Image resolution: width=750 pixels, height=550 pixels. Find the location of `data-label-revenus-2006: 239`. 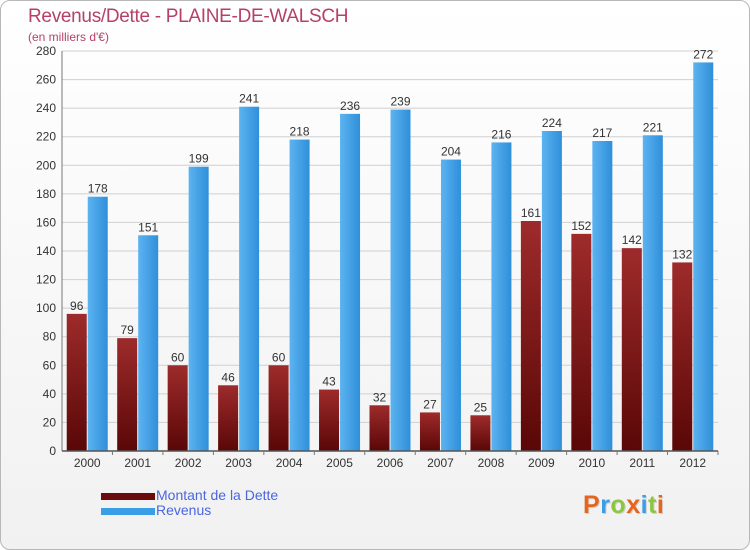

data-label-revenus-2006: 239 is located at coordinates (400, 102).